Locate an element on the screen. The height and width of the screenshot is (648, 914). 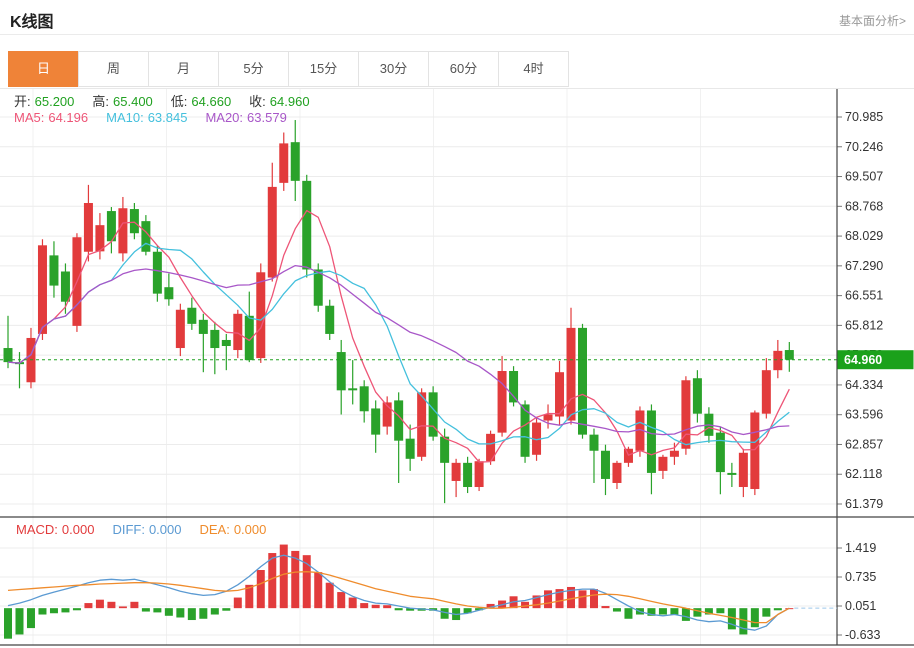
price-tick-label: 70.985 is located at coordinates (864, 117).